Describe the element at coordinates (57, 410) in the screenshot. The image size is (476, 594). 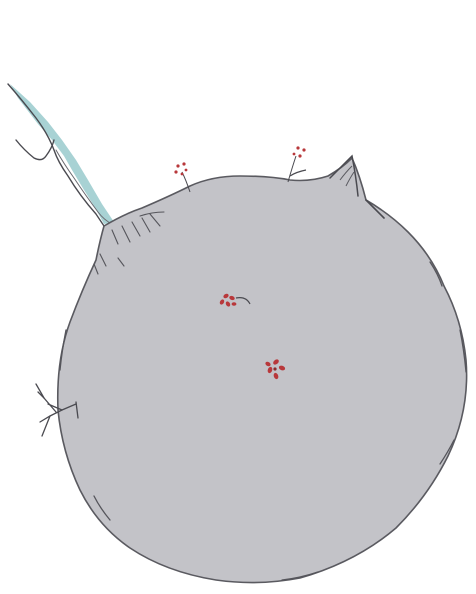
I see `bare-twig` at that location.